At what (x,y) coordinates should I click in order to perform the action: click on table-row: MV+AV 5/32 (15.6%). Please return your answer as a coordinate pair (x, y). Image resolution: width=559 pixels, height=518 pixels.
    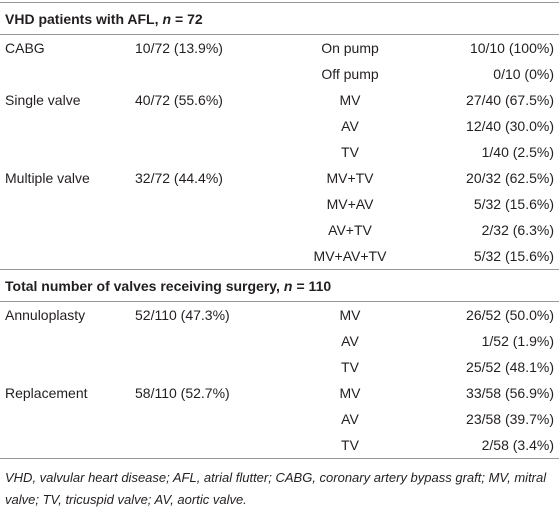
    Looking at the image, I should click on (279, 204).